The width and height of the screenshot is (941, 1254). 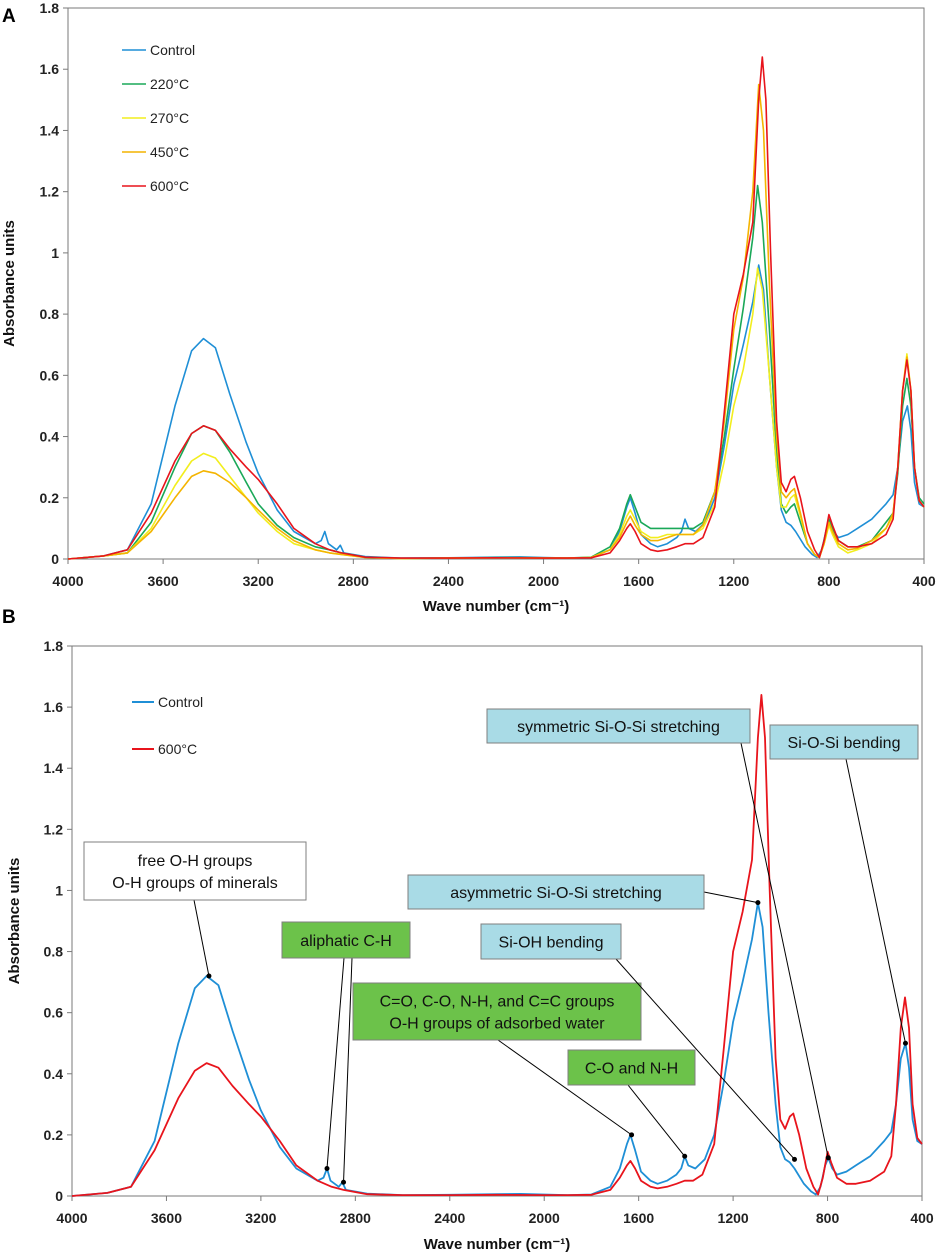 I want to click on panel-b-y-ticks: 0 0.2 0.4 0.6 0.8 1 1.2 1.4 1.6 1.8, so click(x=58, y=921).